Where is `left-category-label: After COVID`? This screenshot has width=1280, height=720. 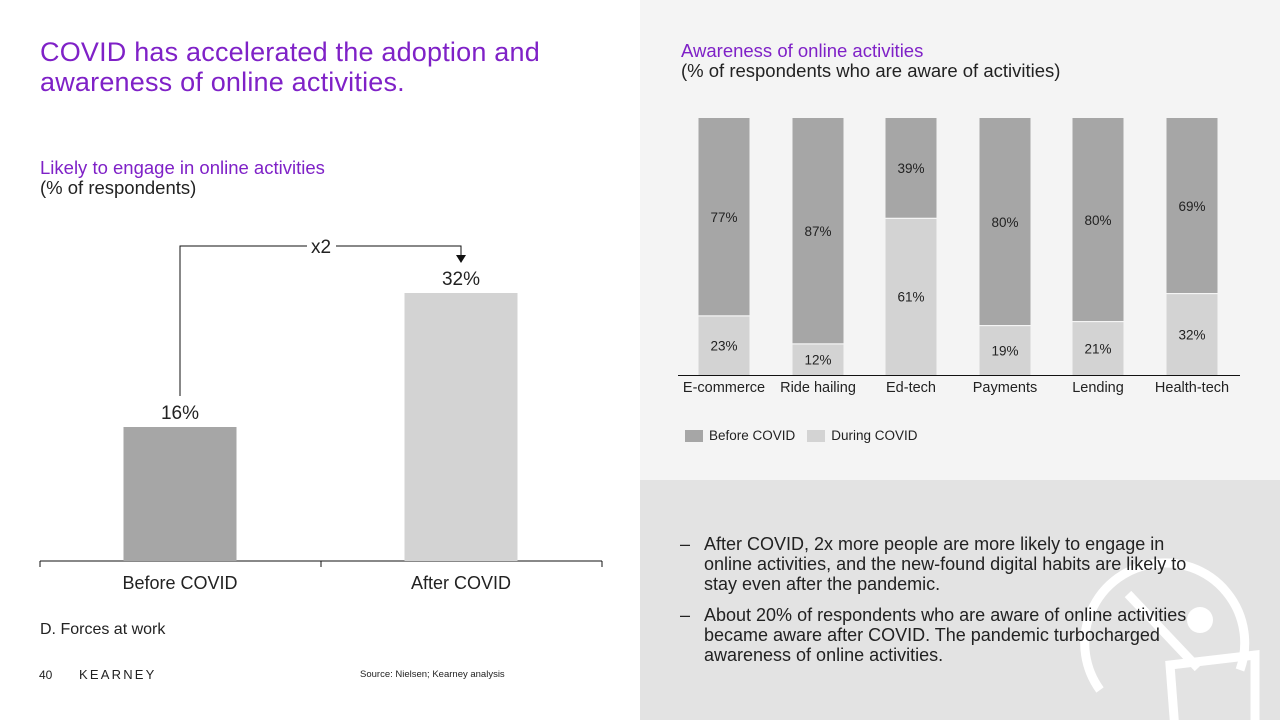
left-category-label: After COVID is located at coordinates (461, 583).